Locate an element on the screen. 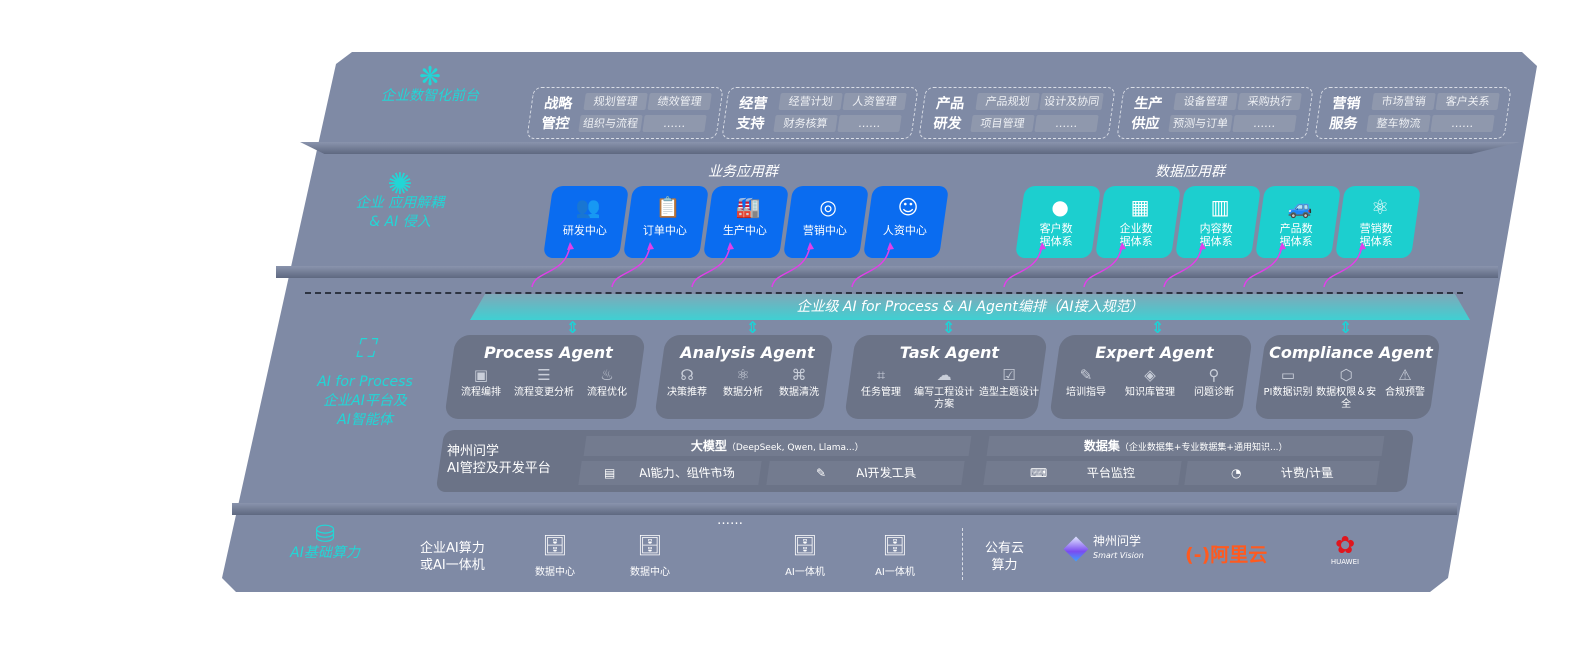 Image resolution: width=1572 pixels, height=647 pixels. divider-dashed is located at coordinates (884, 293).